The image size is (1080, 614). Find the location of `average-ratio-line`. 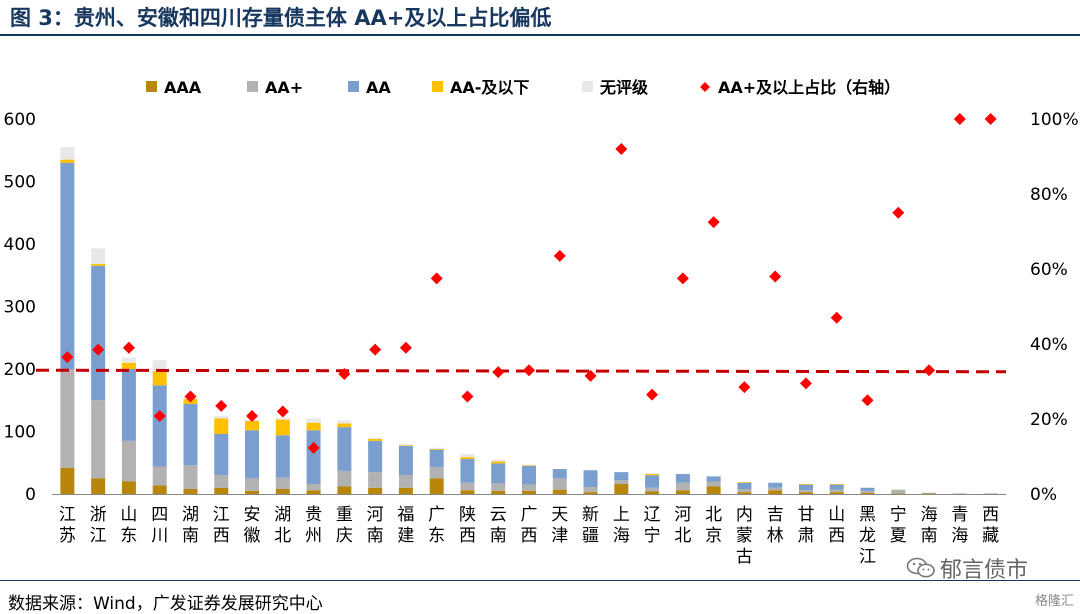

average-ratio-line is located at coordinates (521, 371).